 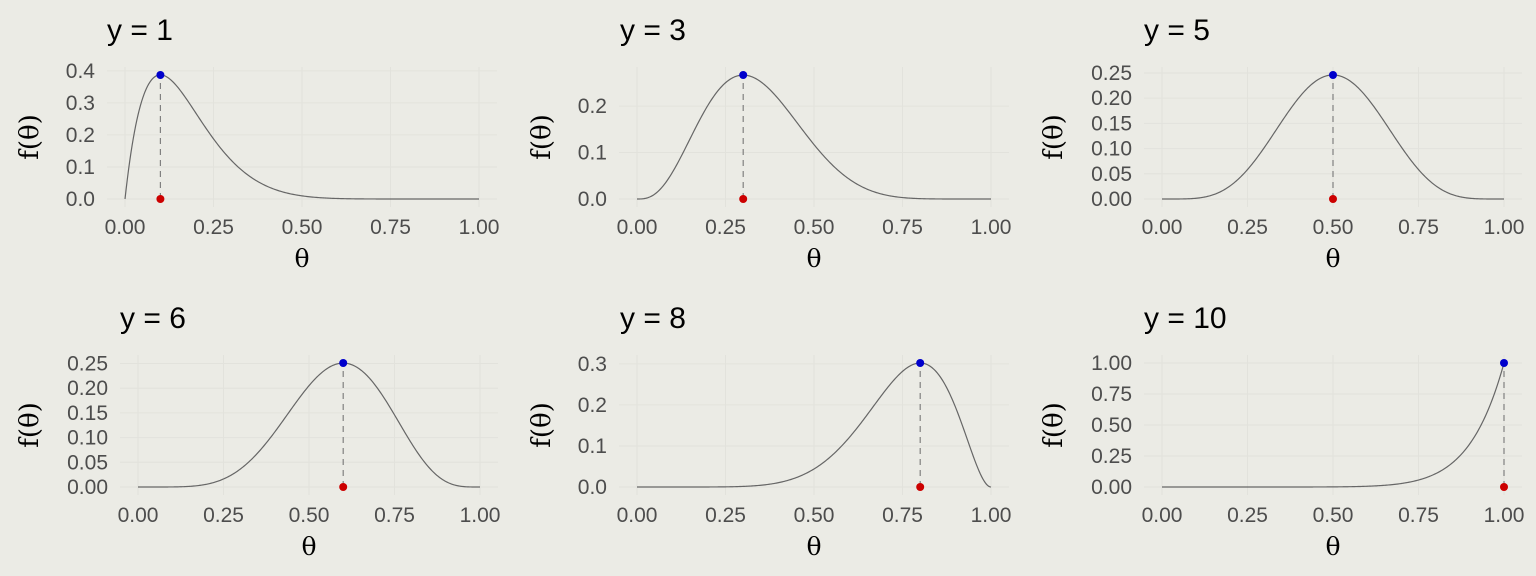 I want to click on panel-title: y = 6, so click(x=153, y=318).